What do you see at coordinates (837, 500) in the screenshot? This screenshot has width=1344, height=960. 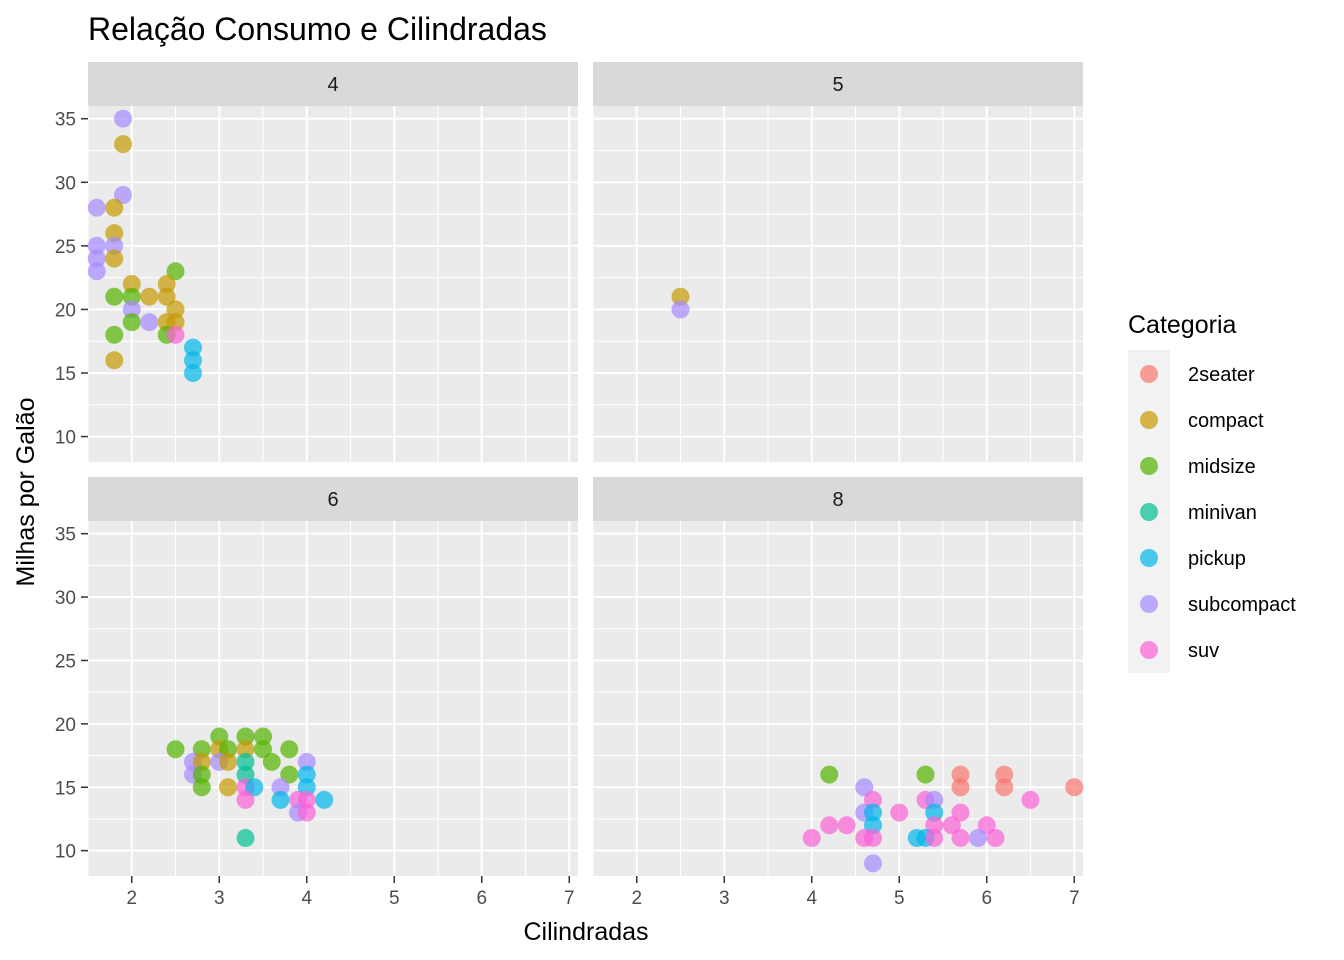 I see `facet-strip-label: 8` at bounding box center [837, 500].